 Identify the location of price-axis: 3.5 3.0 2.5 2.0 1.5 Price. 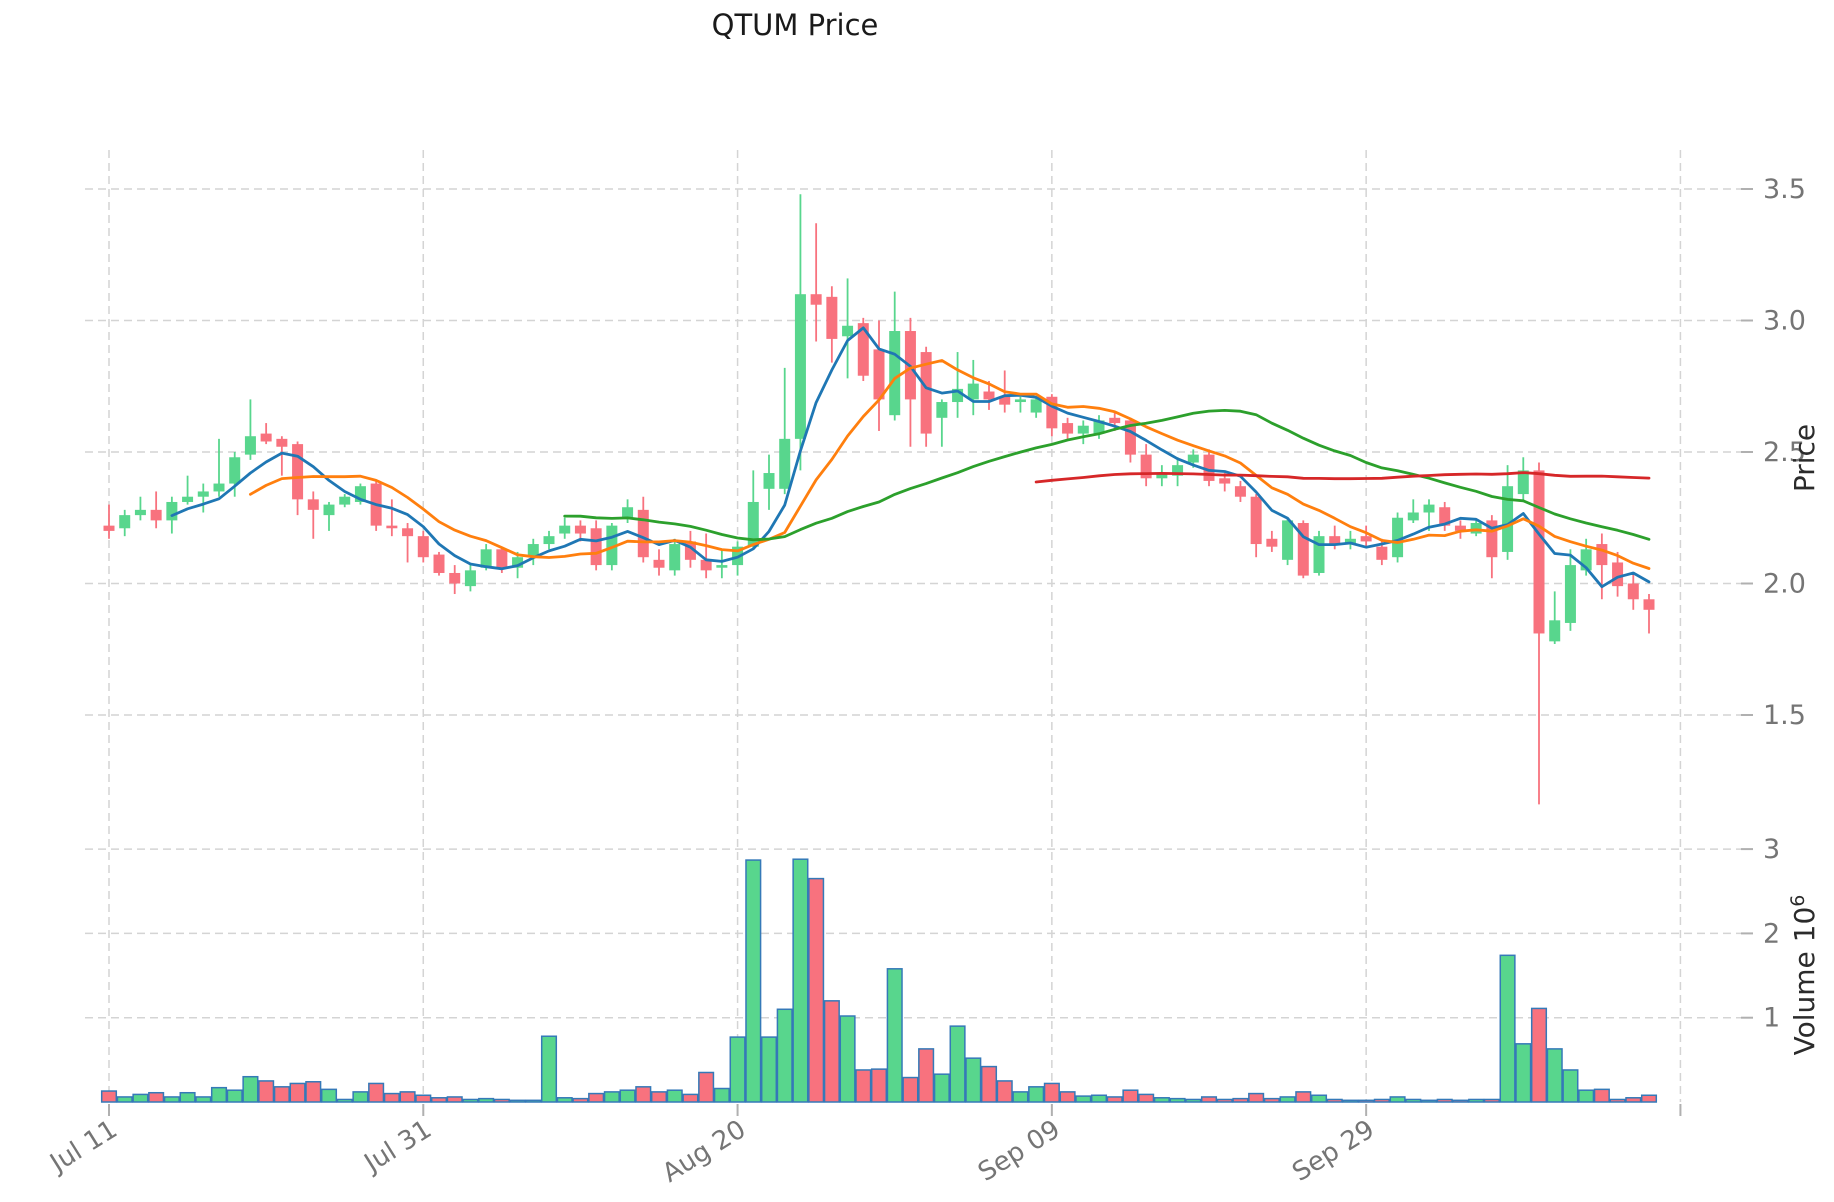
(1781, 452).